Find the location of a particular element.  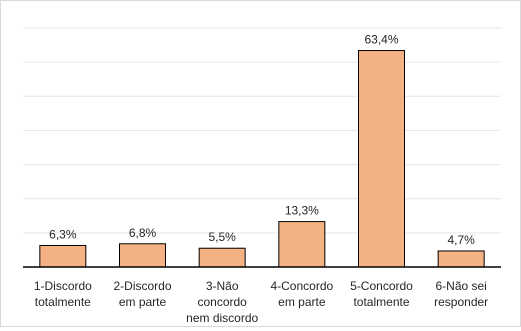

category-label-line: nem discordo is located at coordinates (222, 318).